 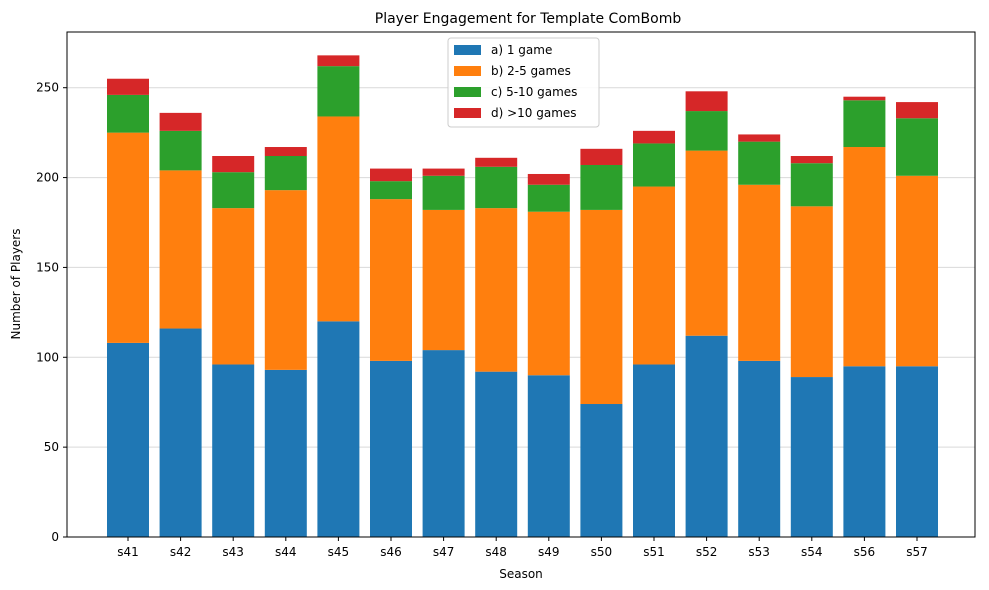 I want to click on y-tick-label: 150, so click(x=47, y=267).